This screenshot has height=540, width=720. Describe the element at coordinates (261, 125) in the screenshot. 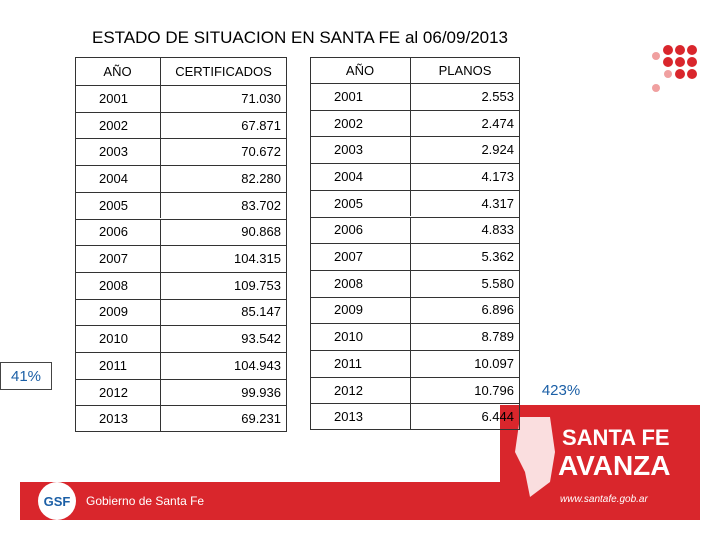

I see `value-cell: 67.871` at that location.